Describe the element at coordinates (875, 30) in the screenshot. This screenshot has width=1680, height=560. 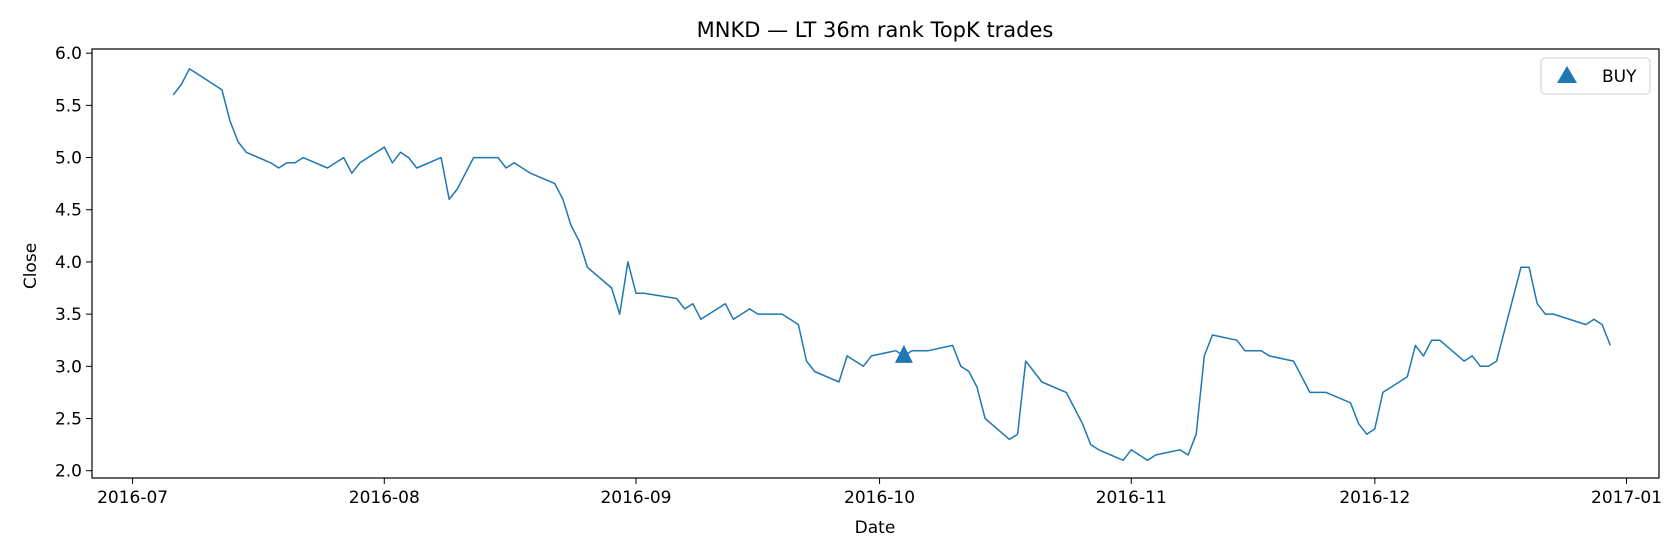
I see `chart-title: MNKD — LT 36m rank TopK trades` at that location.